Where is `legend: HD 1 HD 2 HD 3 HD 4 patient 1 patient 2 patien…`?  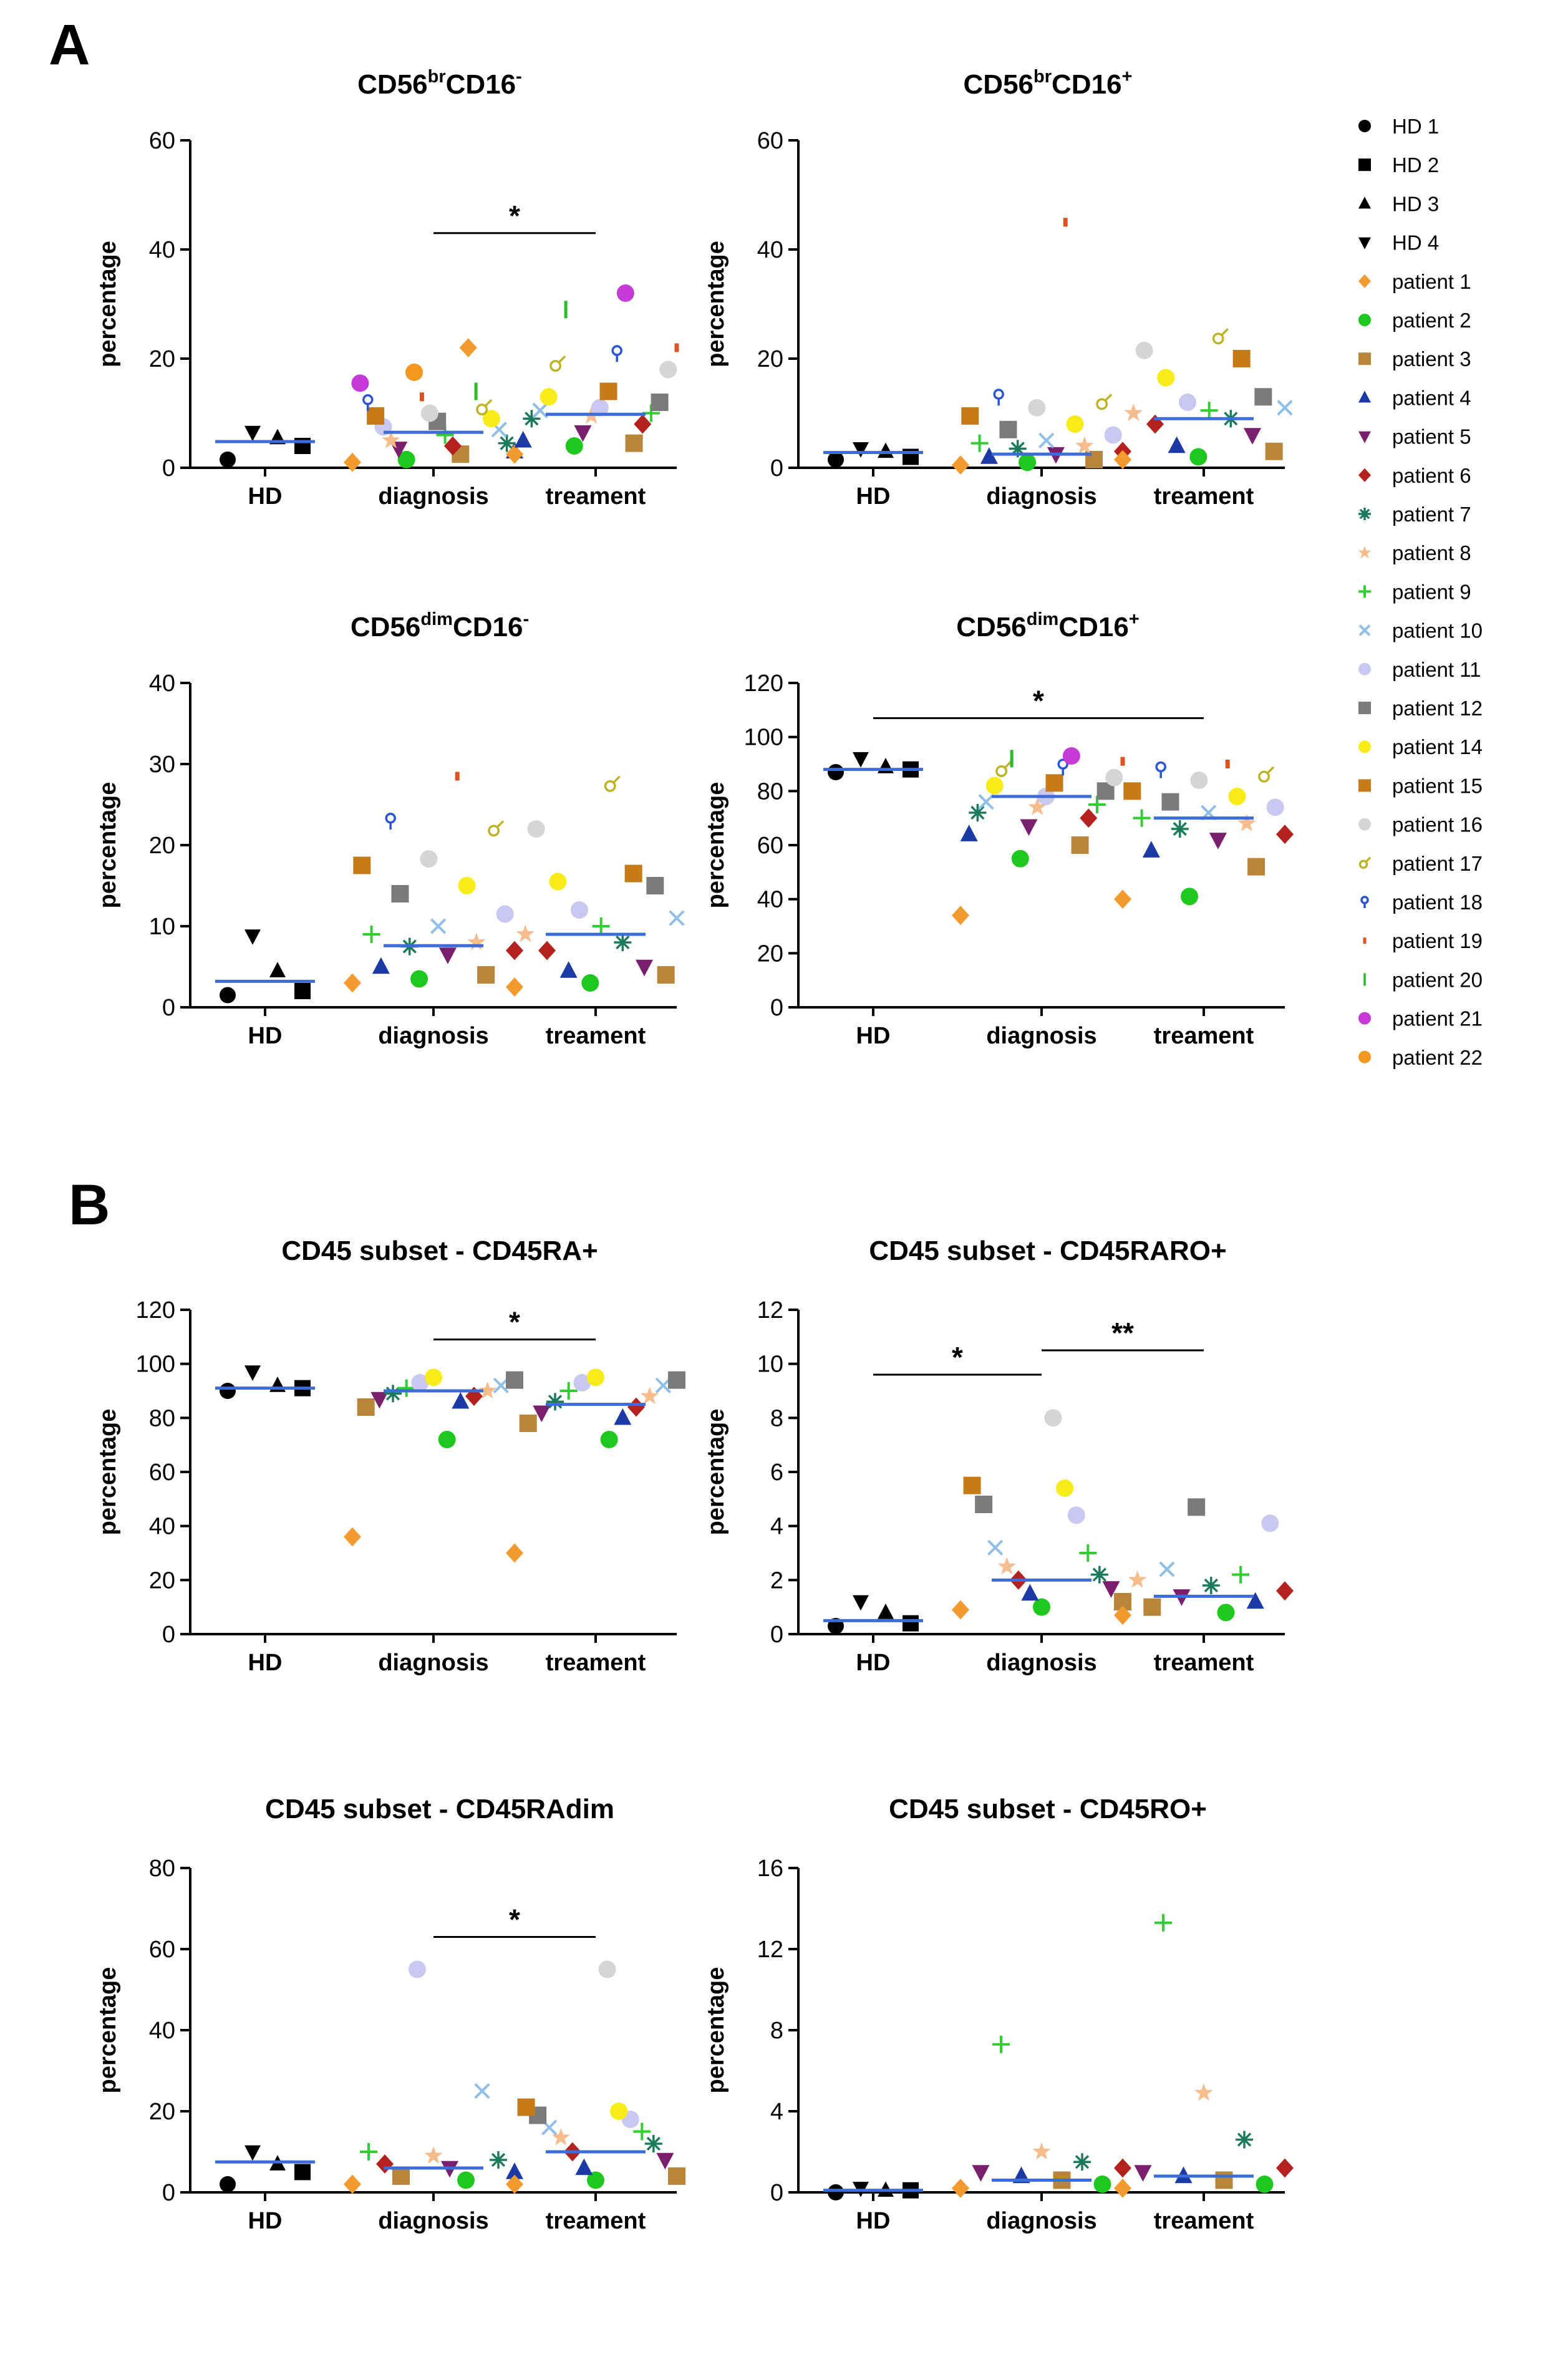
legend: HD 1 HD 2 HD 3 HD 4 patient 1 patient 2 patien… is located at coordinates (1420, 592).